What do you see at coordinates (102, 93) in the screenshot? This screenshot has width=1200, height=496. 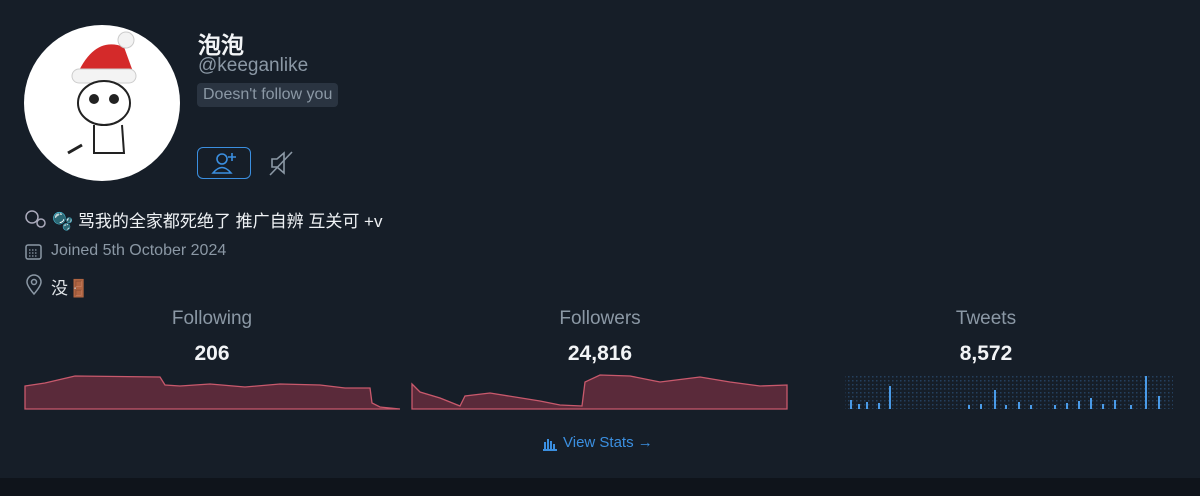 I see `avatar-drawing` at bounding box center [102, 93].